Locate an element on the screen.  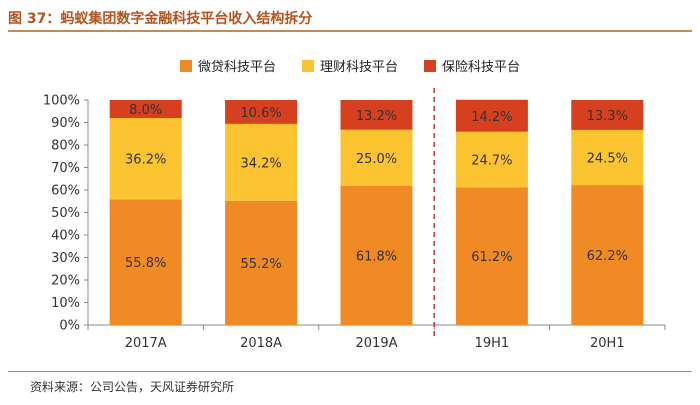
legend-item-0: 微贷科技平台 is located at coordinates (227, 65).